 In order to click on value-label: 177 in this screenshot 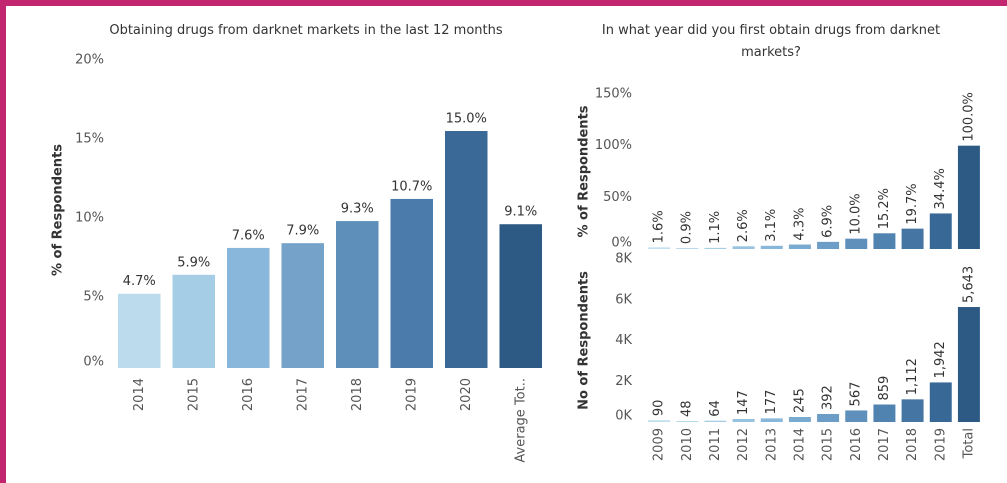, I will do `click(771, 402)`.